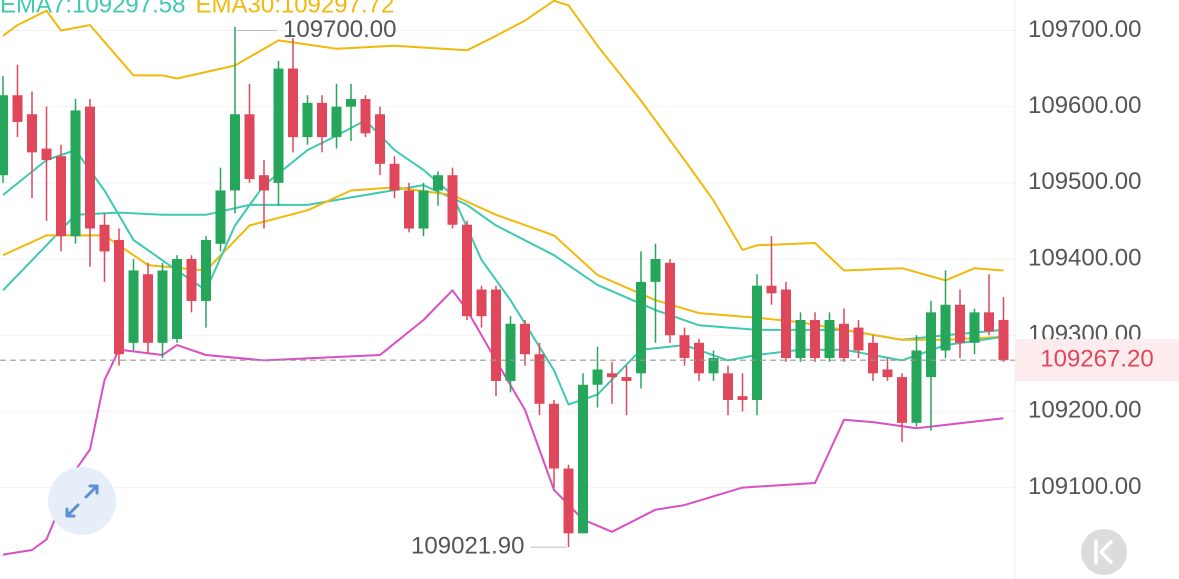  I want to click on last-price-box, so click(1097, 360).